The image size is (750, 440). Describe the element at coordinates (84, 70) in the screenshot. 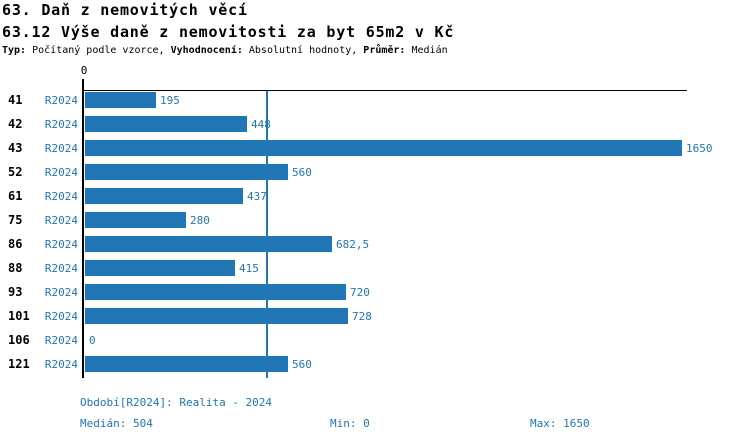

I see `x-axis-zero-tick-label: 0` at that location.